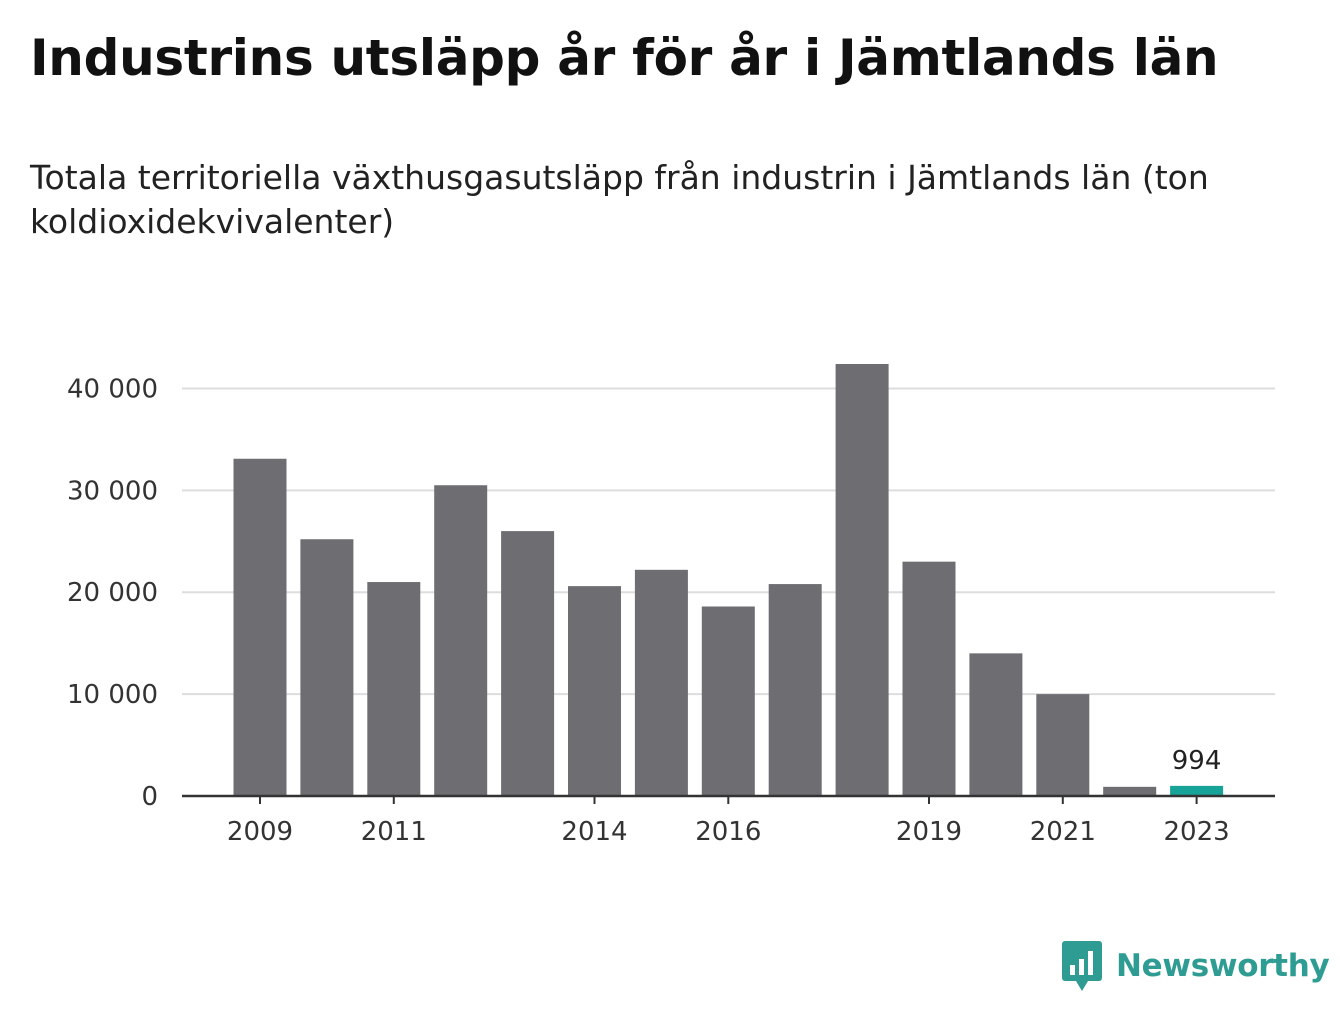 The image size is (1340, 1020). I want to click on bar-2016, so click(728, 701).